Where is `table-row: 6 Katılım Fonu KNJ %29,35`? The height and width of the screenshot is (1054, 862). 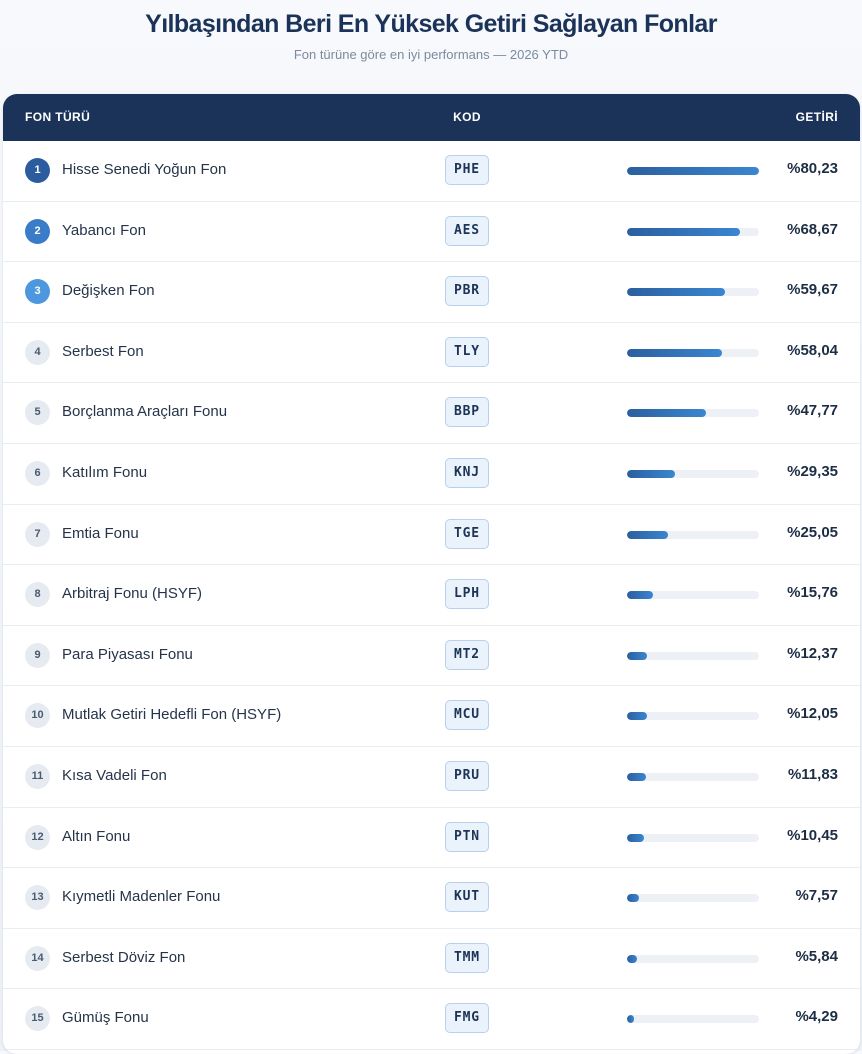
table-row: 6 Katılım Fonu KNJ %29,35 is located at coordinates (431, 474).